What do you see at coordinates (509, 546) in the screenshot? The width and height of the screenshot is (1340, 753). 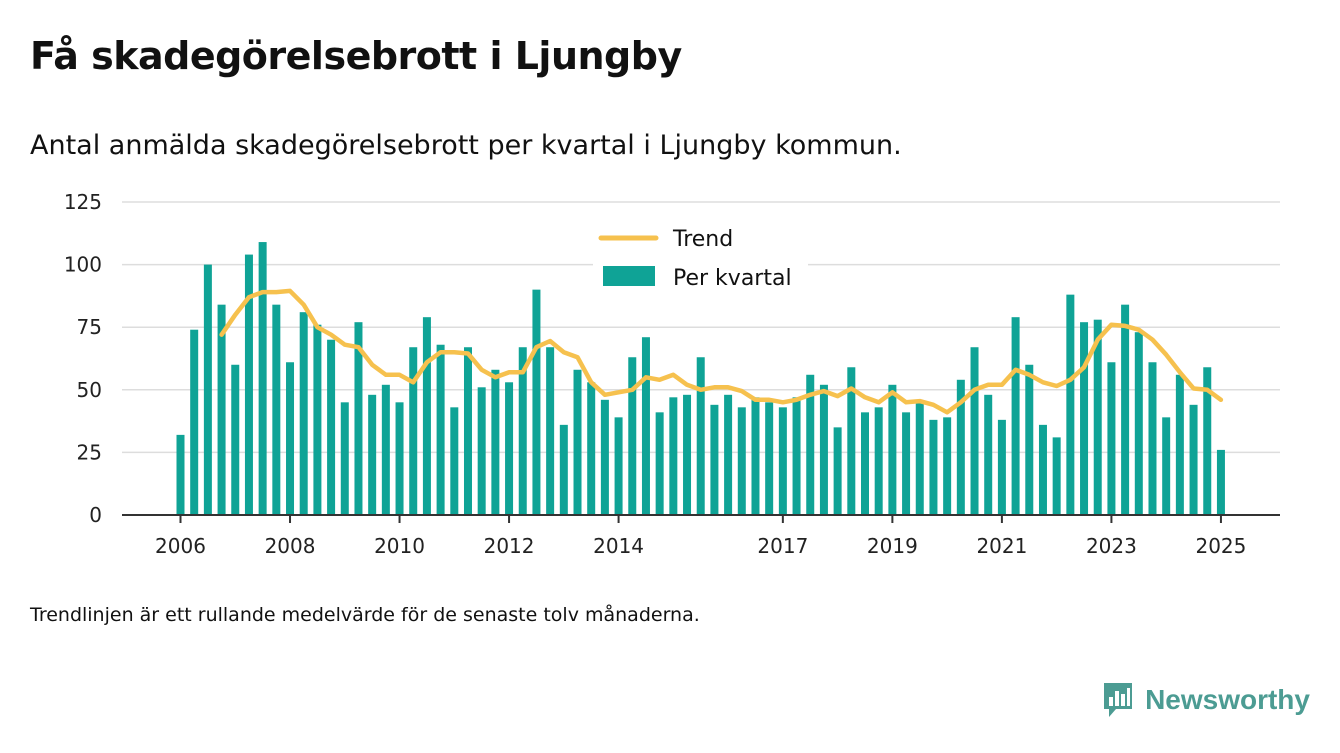 I see `x-tick-label: 2012` at bounding box center [509, 546].